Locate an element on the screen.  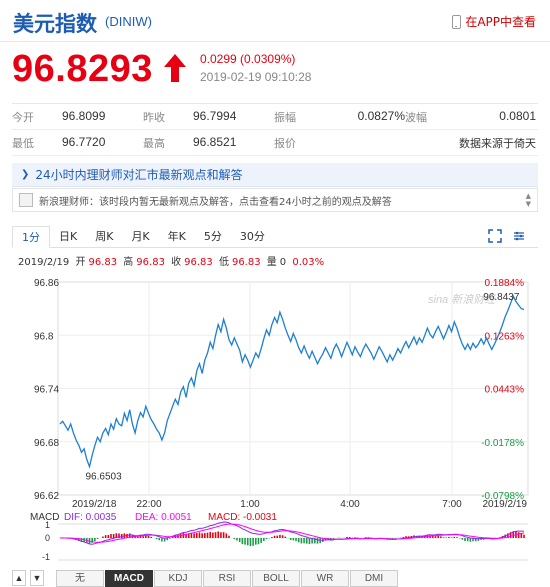
low-annotation: 96.6503 is located at coordinates (104, 477).